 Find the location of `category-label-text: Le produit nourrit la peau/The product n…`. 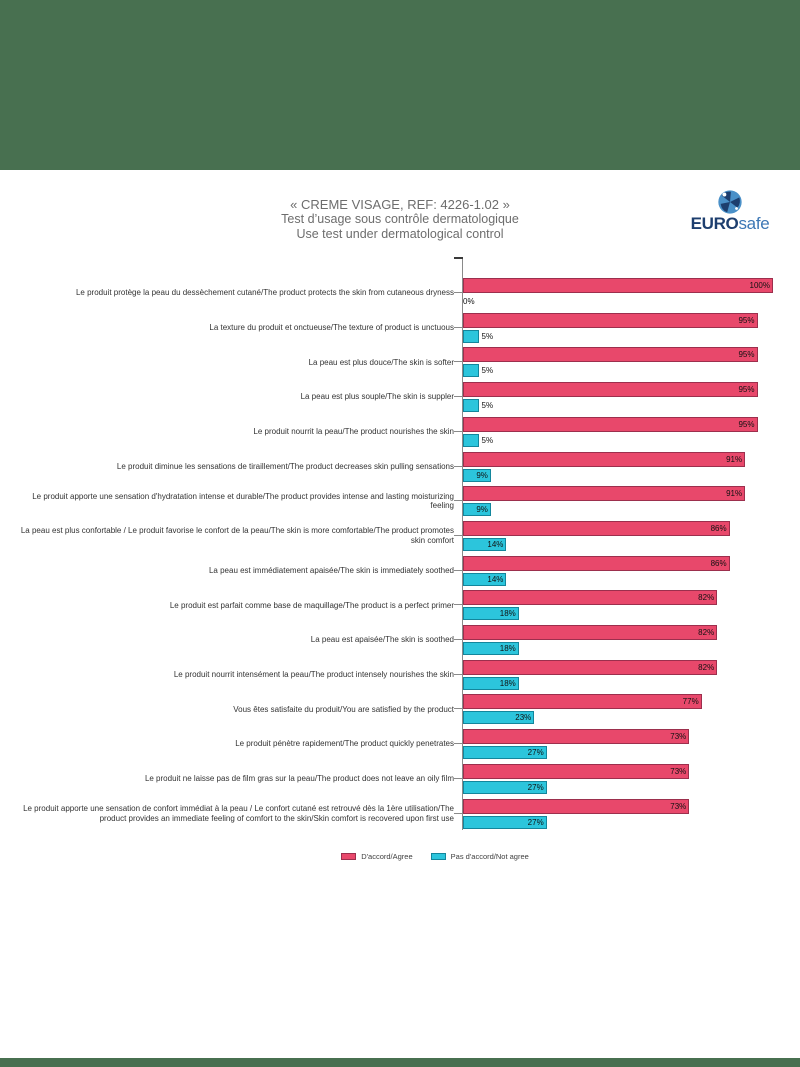

category-label-text: Le produit nourrit la peau/The product n… is located at coordinates (353, 432).